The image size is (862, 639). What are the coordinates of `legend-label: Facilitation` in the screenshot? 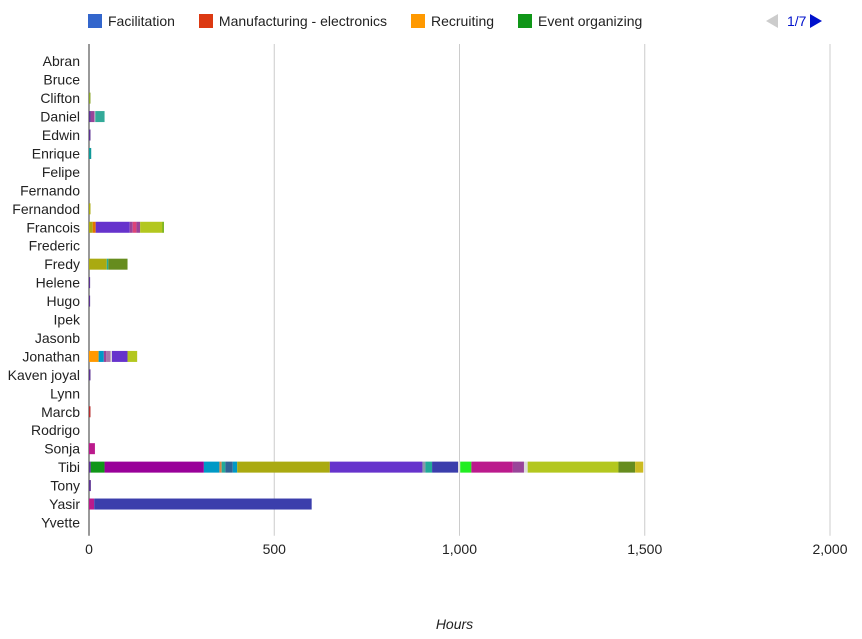 It's located at (141, 21).